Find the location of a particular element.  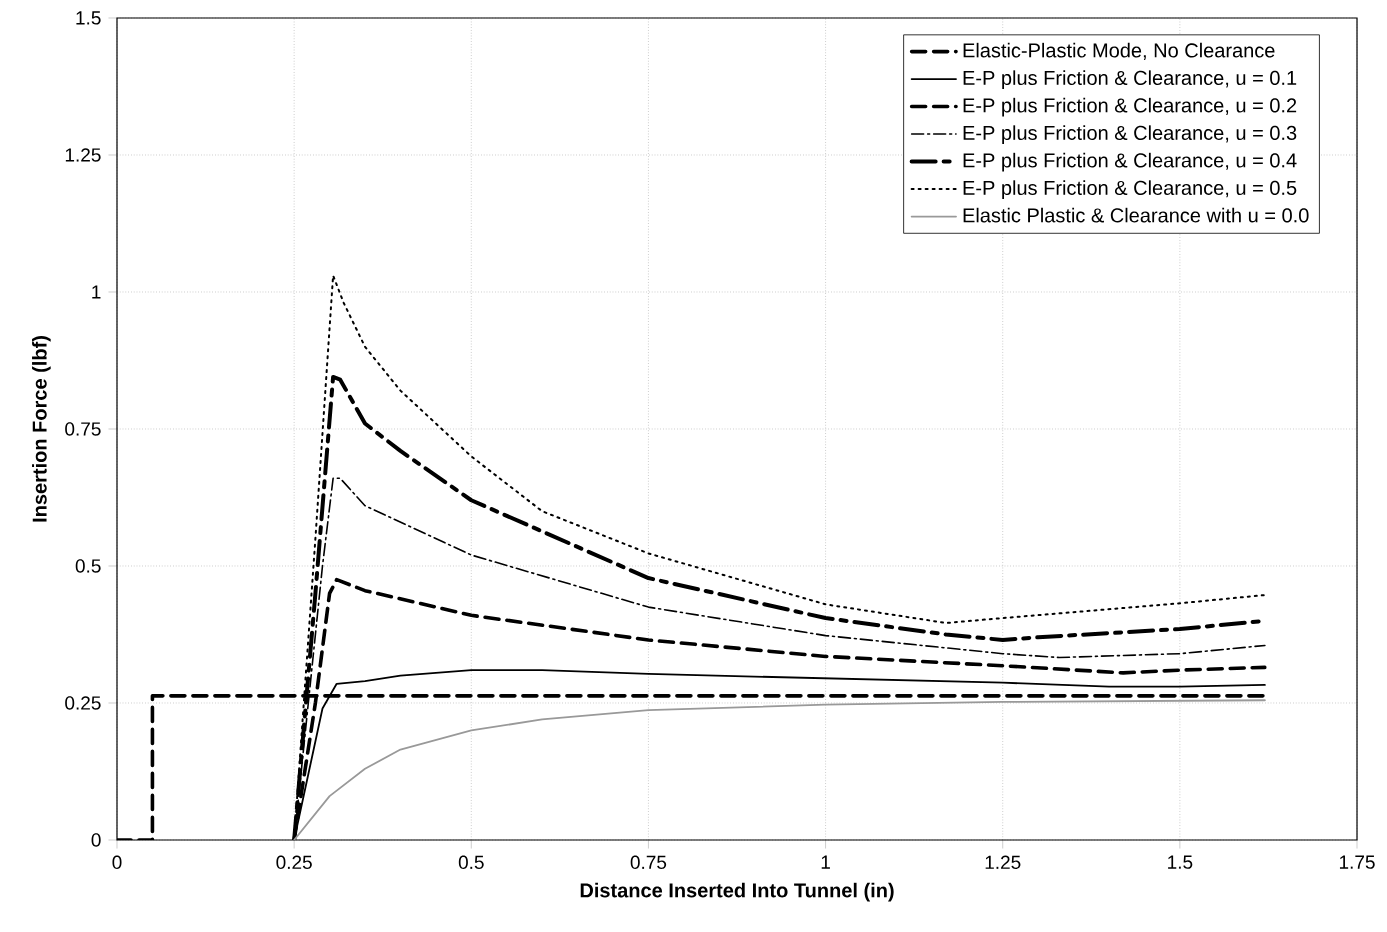

y-tick-label: 0.25 is located at coordinates (83, 703).